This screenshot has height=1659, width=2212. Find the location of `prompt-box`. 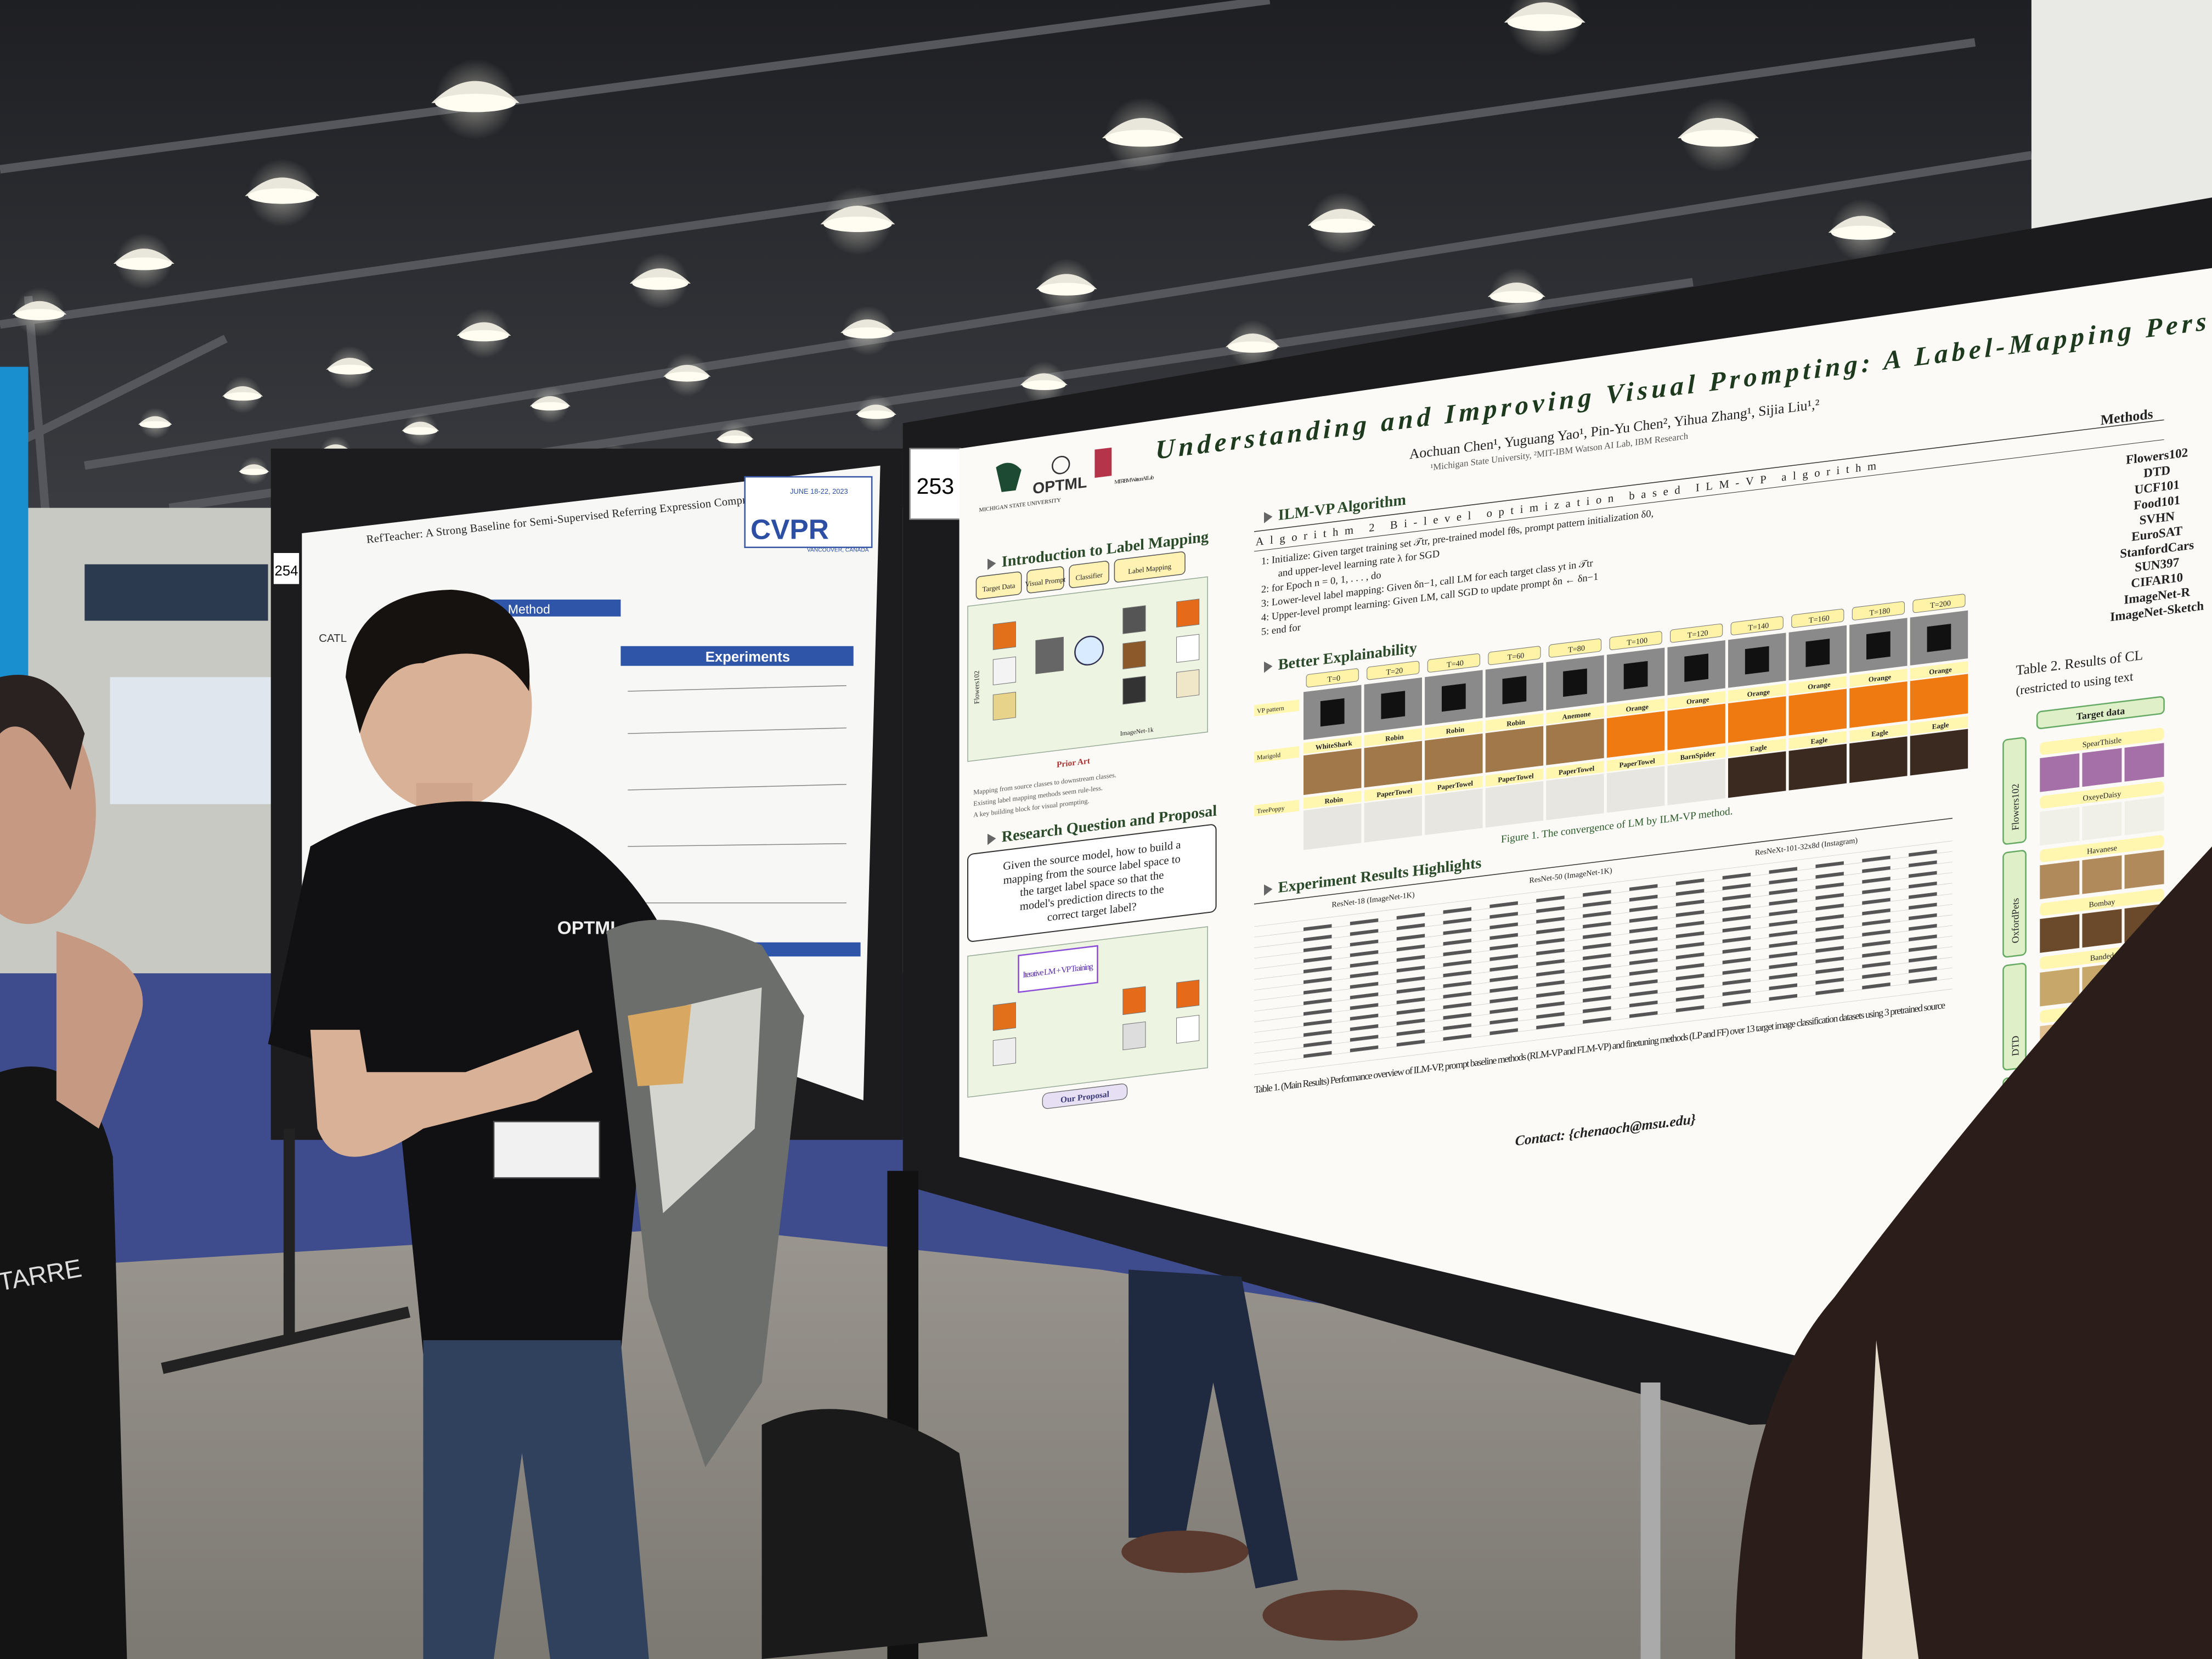

prompt-box is located at coordinates (1049, 655).